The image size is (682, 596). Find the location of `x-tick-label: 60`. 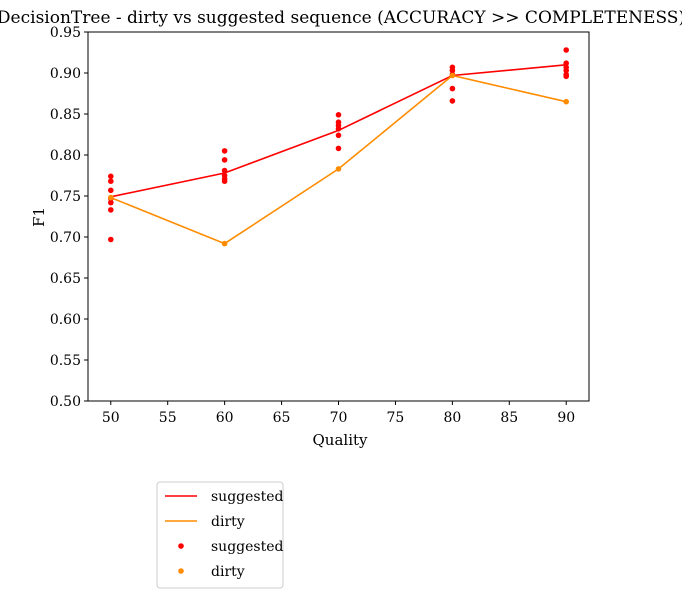

x-tick-label: 60 is located at coordinates (225, 418).